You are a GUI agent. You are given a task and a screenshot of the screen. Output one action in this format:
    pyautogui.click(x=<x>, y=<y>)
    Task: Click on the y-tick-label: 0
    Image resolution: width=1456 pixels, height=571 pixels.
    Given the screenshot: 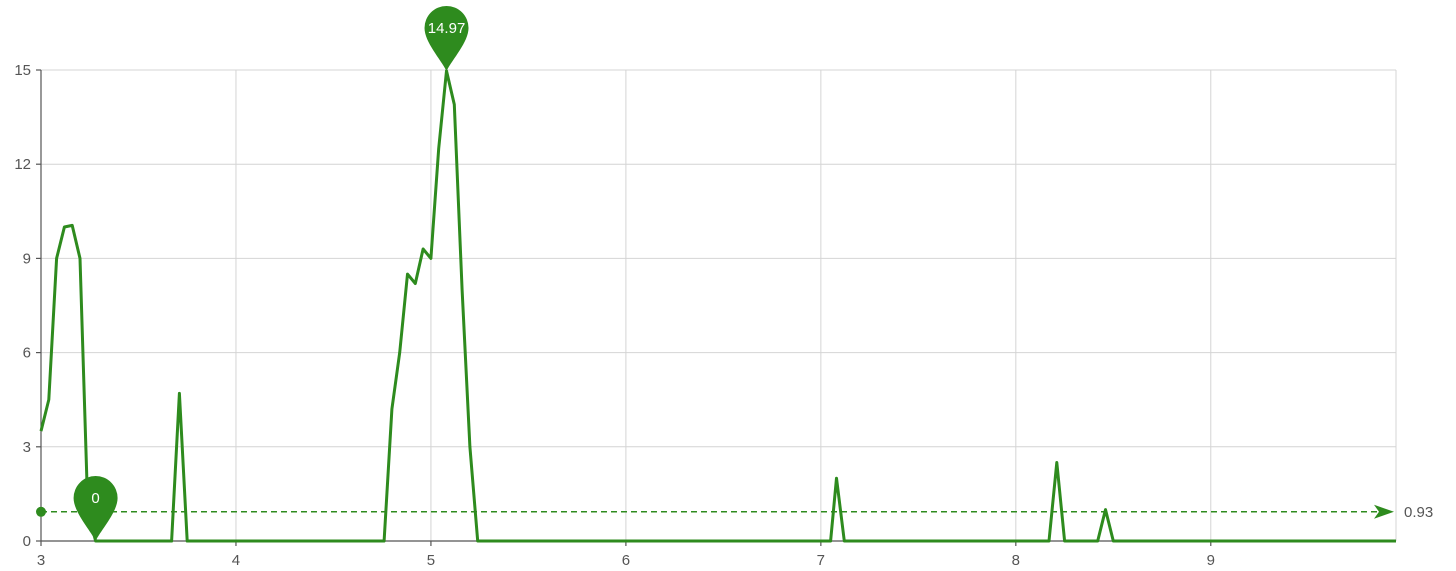 What is the action you would take?
    pyautogui.click(x=27, y=541)
    